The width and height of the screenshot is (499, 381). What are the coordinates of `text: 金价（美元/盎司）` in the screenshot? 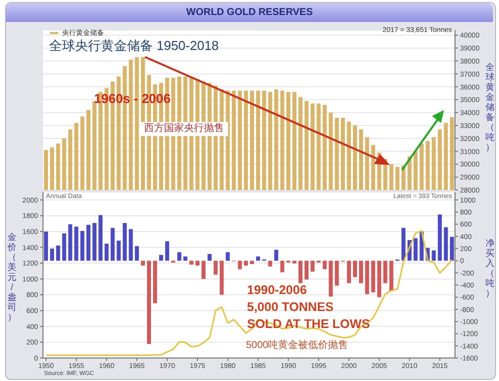 It's located at (12, 277).